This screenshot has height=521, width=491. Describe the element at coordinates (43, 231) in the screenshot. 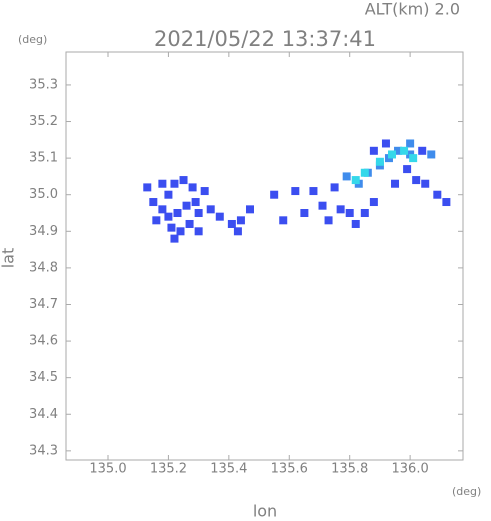

I see `y-tick-label: 34.9` at that location.